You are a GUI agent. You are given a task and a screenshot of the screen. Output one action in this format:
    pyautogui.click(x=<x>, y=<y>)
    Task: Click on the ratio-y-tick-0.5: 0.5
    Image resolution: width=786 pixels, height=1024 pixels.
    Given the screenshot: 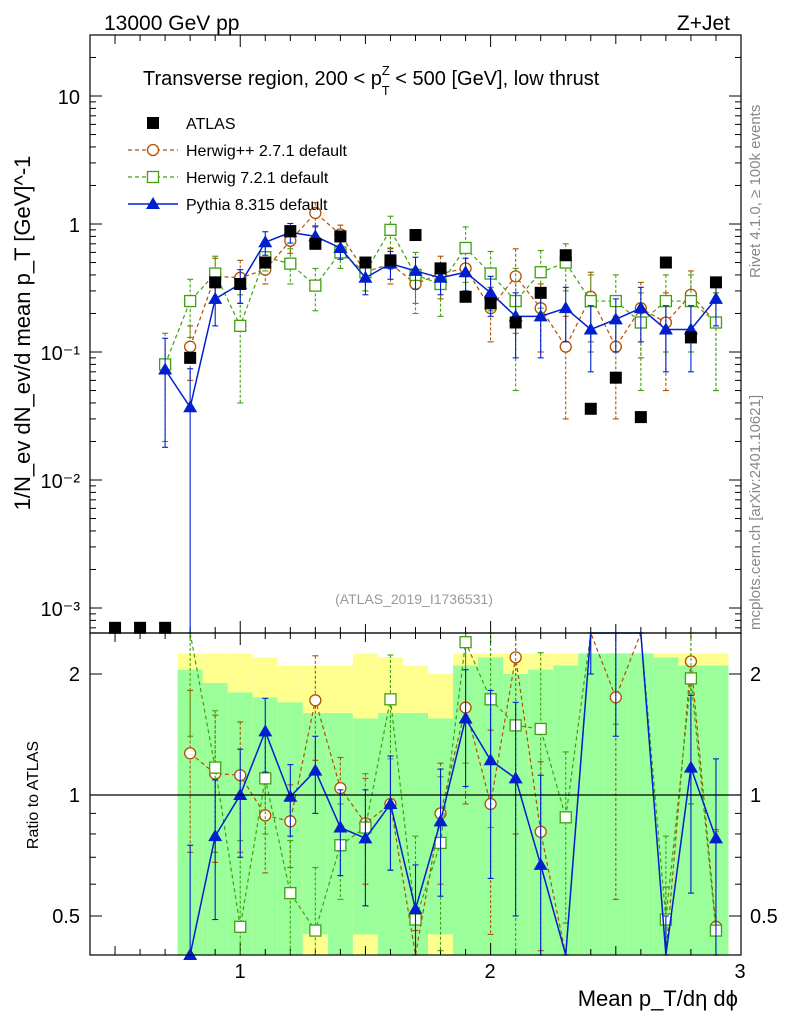 What is the action you would take?
    pyautogui.click(x=66, y=917)
    